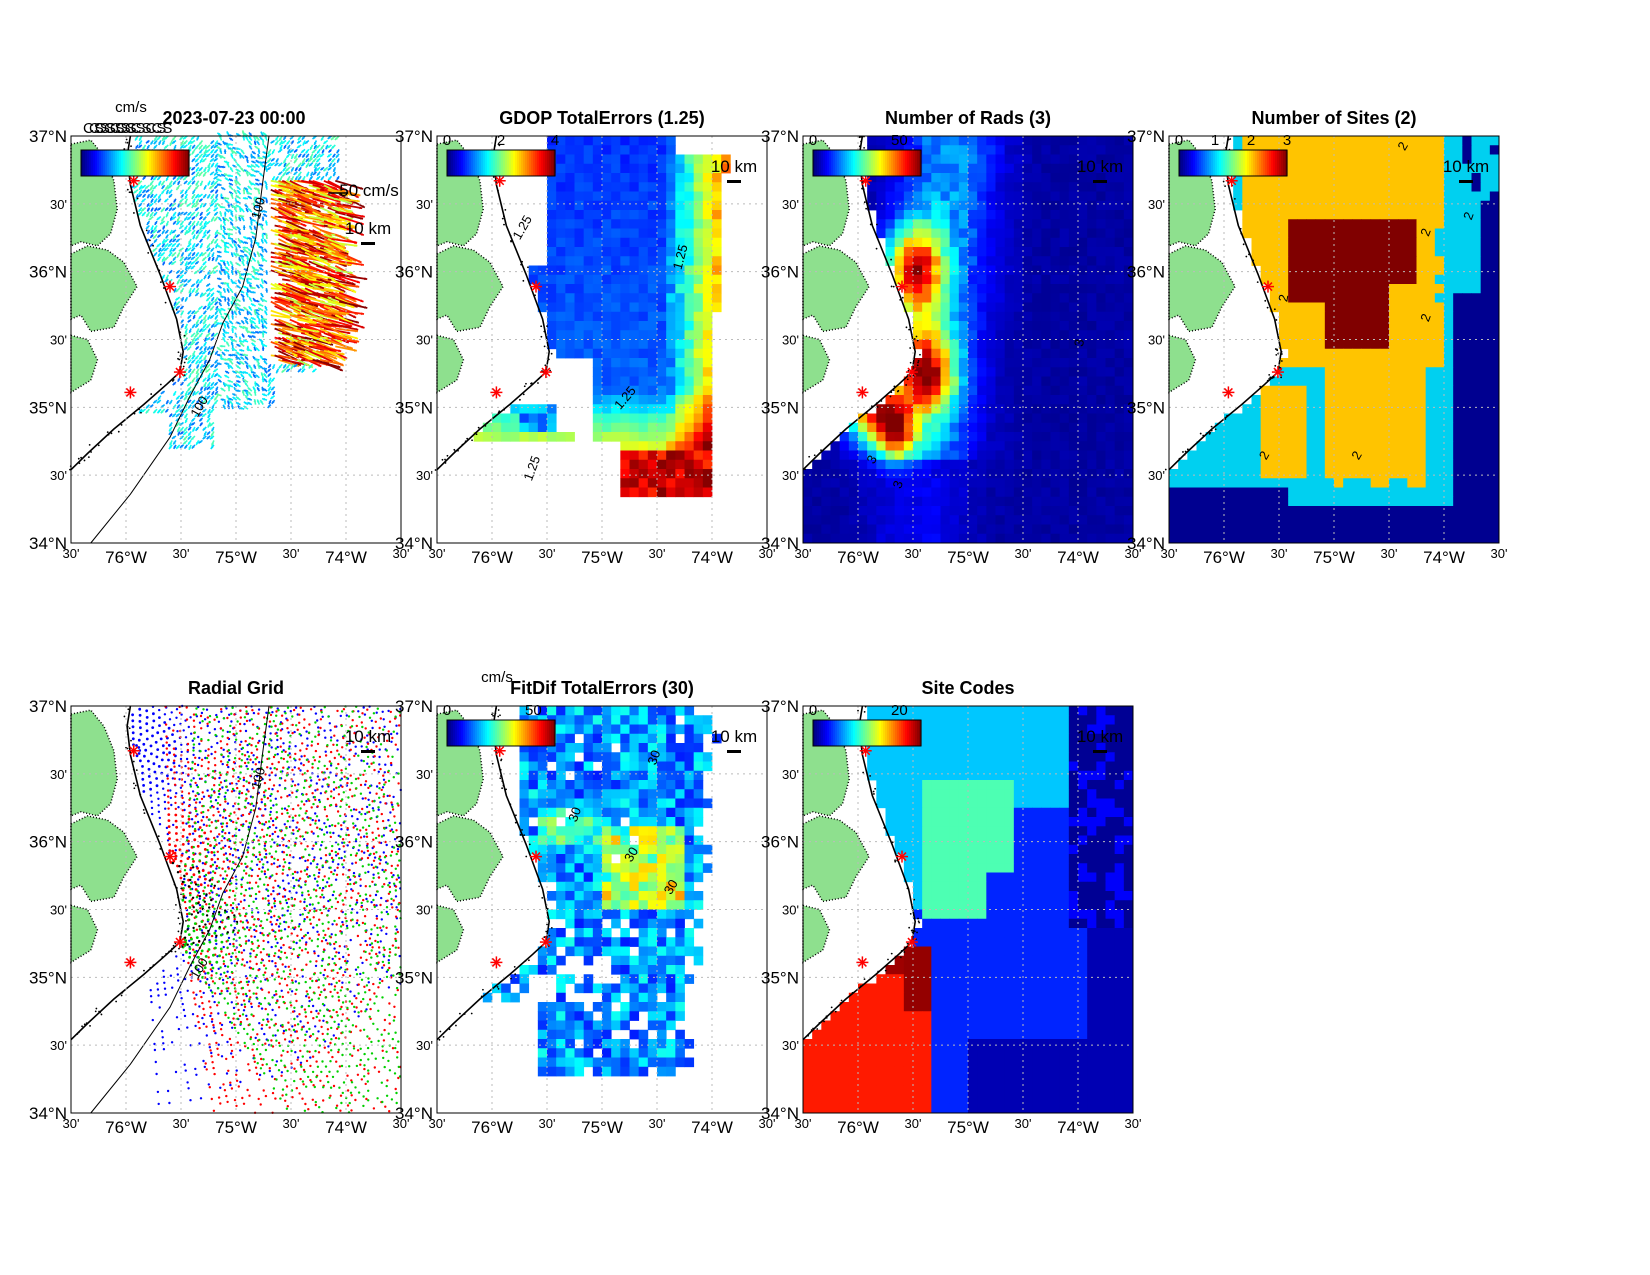  I want to click on colorbar: 024, so click(501, 154).